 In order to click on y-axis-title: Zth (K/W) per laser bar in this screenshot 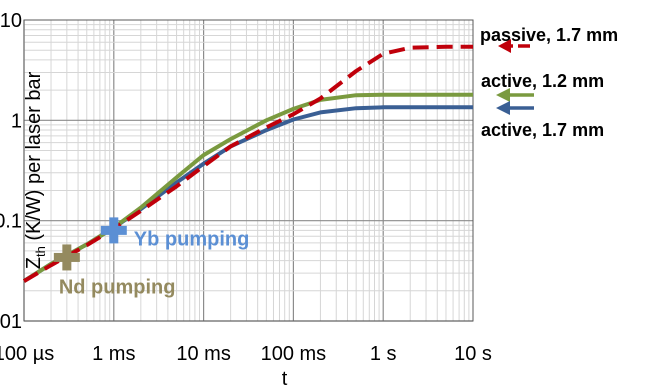, I will do `click(35, 170)`.